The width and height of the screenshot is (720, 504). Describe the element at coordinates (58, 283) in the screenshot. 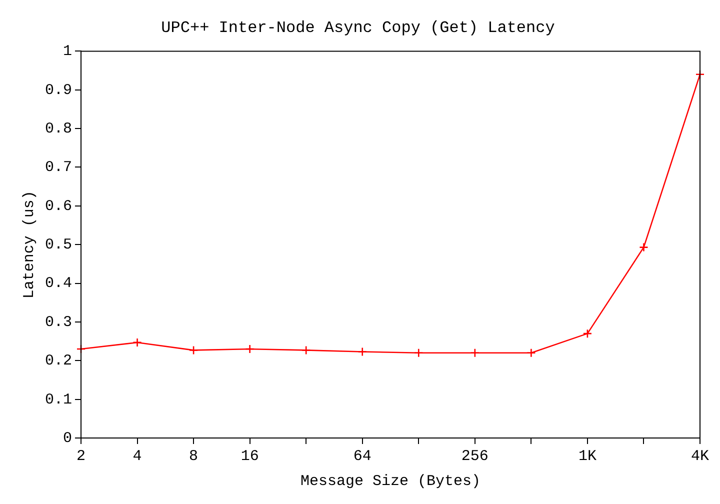

I see `y-tick-label: 0.4` at that location.